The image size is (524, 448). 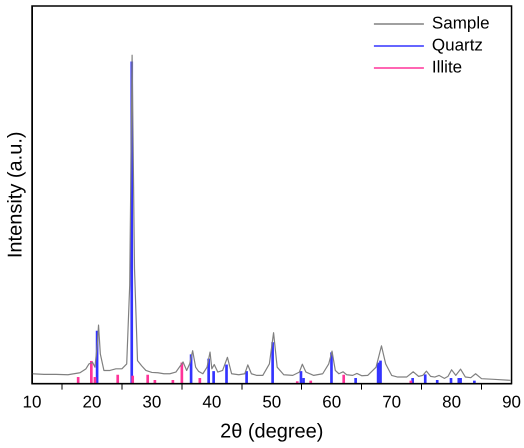 I want to click on legend-label: Quartz, so click(x=457, y=45).